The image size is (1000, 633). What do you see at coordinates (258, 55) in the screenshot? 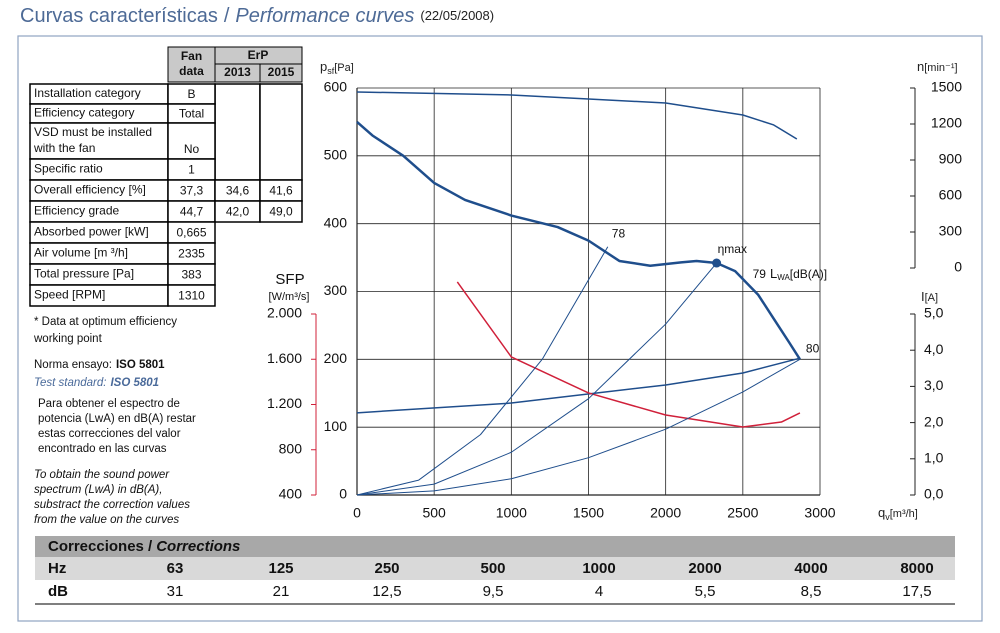
I see `table-header: ErP` at bounding box center [258, 55].